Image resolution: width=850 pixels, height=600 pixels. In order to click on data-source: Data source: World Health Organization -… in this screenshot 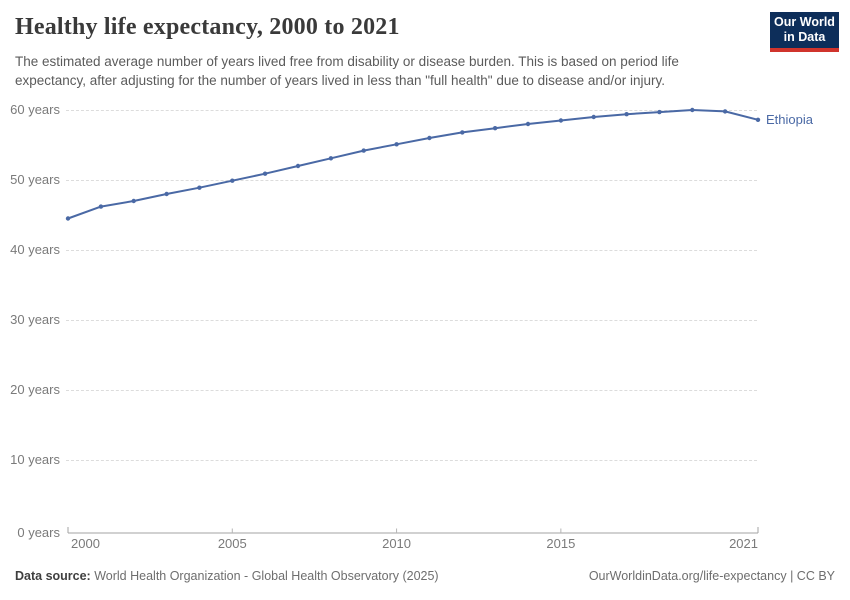, I will do `click(227, 576)`.